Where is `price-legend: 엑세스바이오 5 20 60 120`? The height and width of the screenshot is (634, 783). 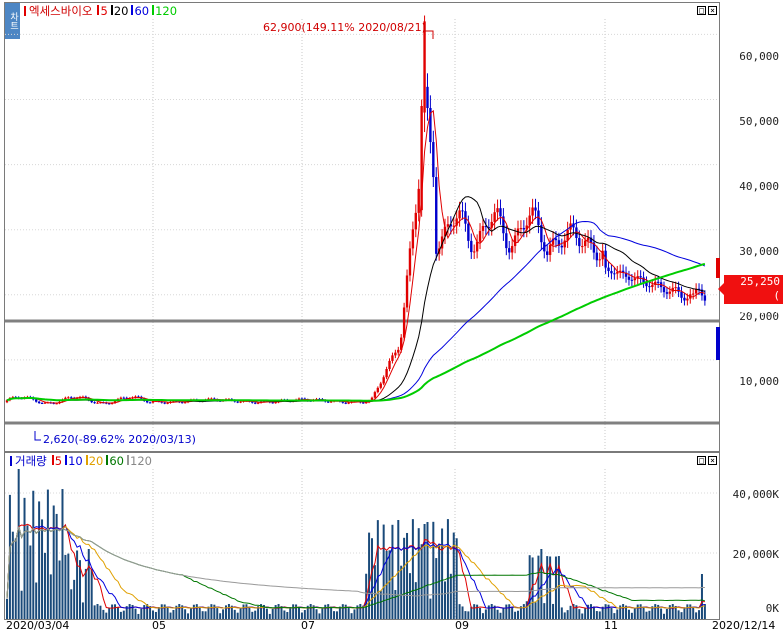
price-legend: 엑세스바이오 5 20 60 120 is located at coordinates (99, 11).